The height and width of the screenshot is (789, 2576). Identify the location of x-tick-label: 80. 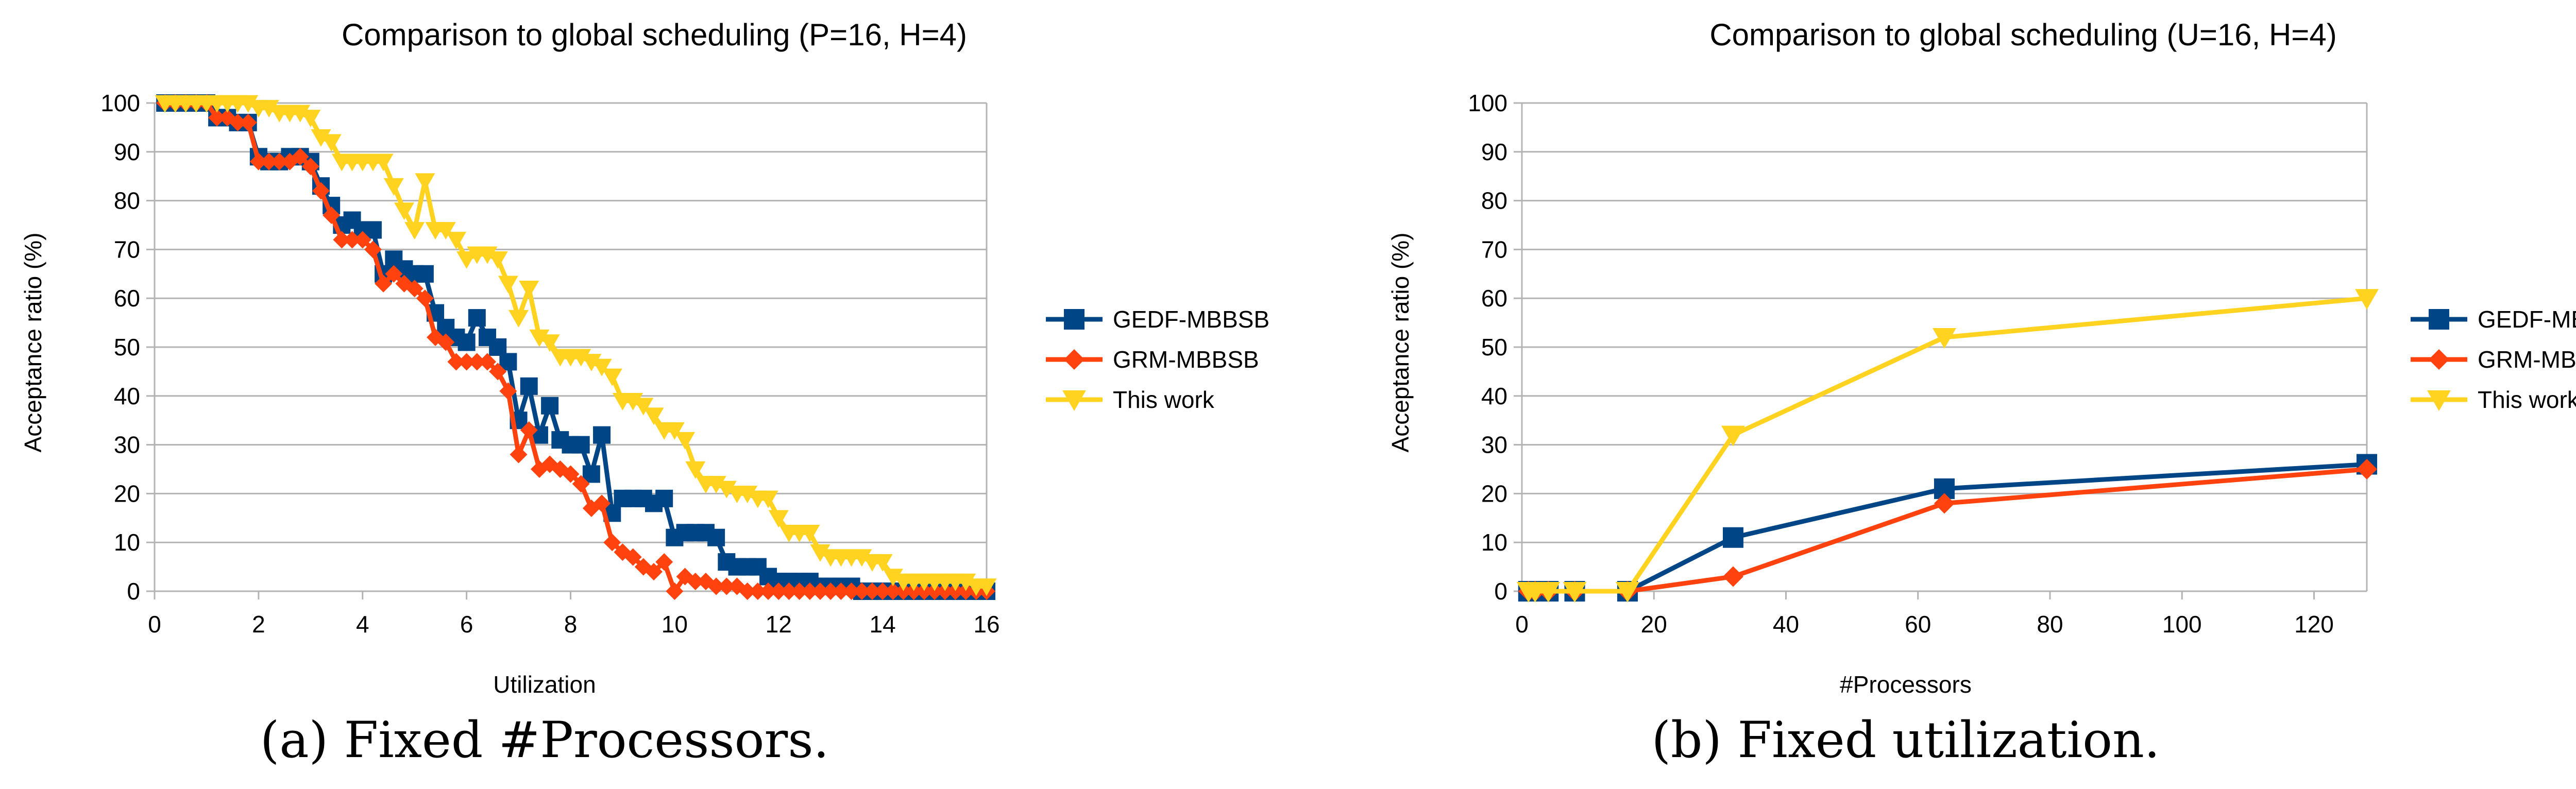
(2050, 624).